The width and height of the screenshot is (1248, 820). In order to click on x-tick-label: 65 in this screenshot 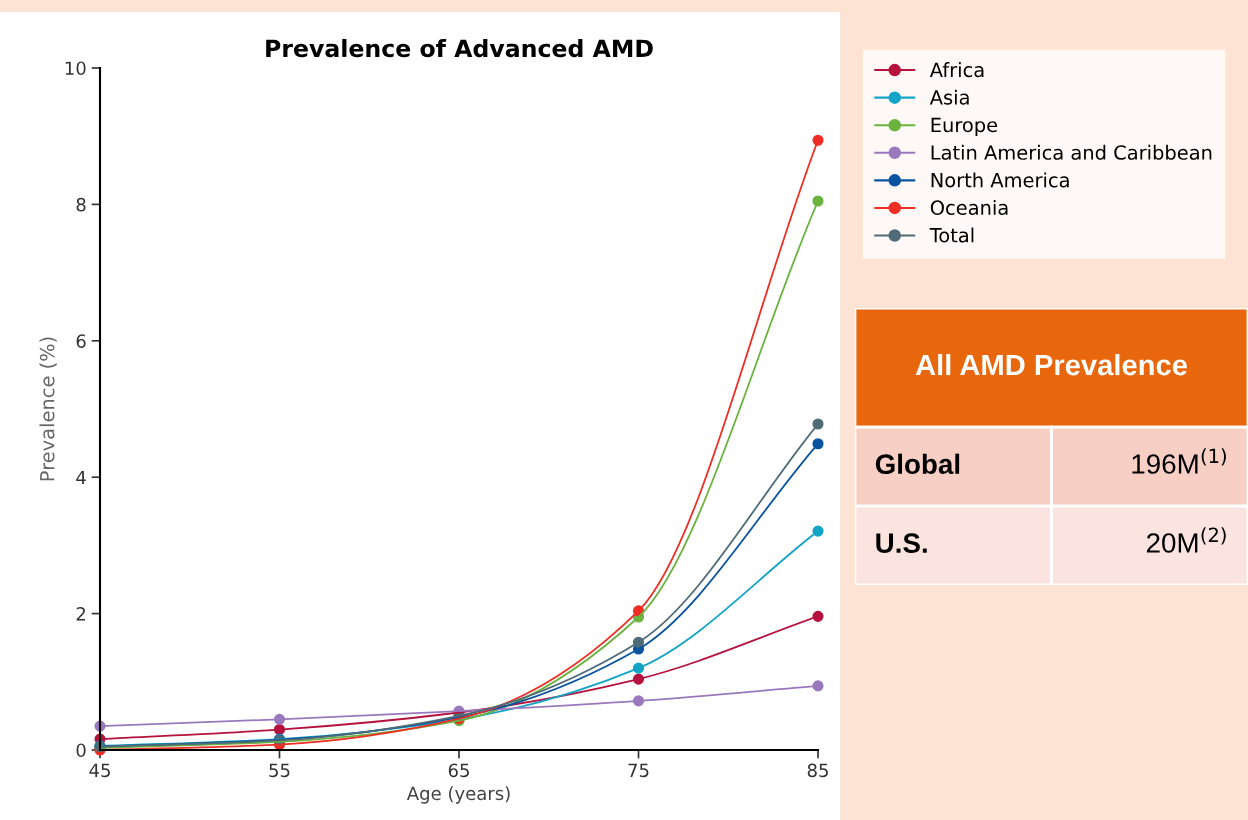, I will do `click(458, 770)`.